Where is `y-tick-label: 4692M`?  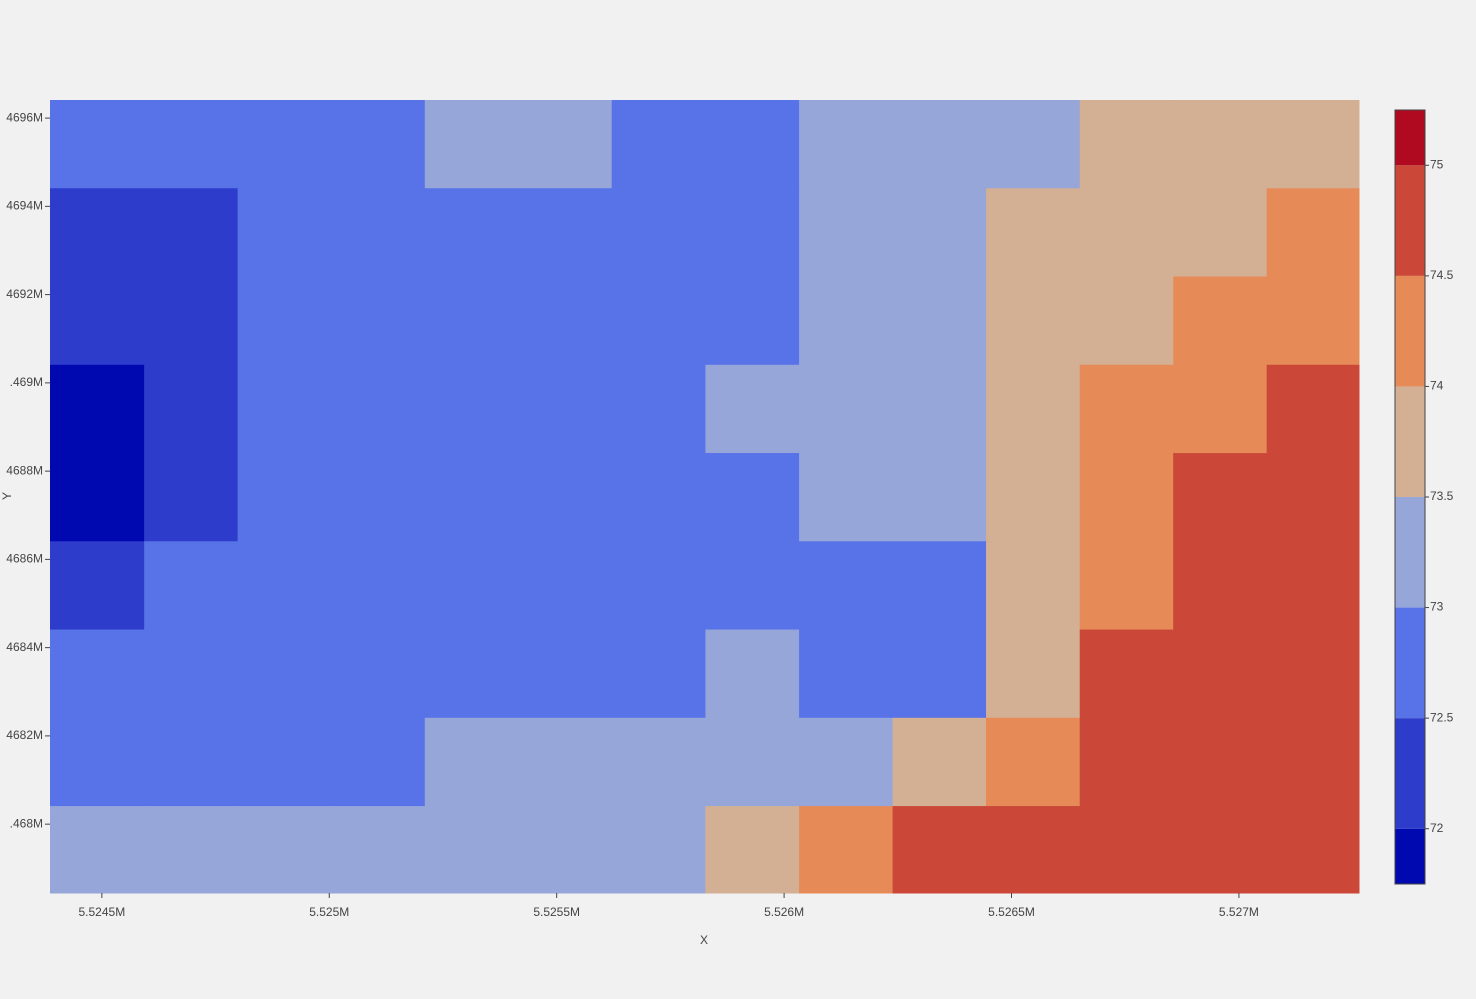 y-tick-label: 4692M is located at coordinates (24, 294).